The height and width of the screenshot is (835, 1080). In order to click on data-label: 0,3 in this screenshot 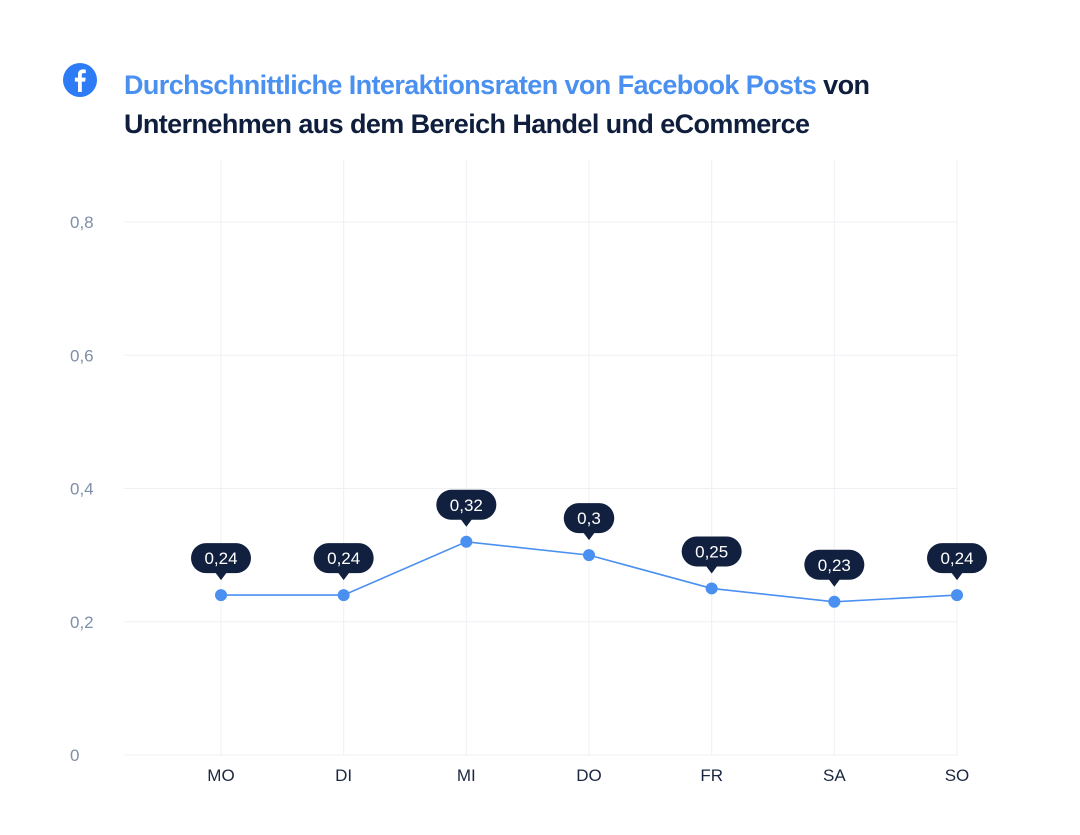, I will do `click(589, 518)`.